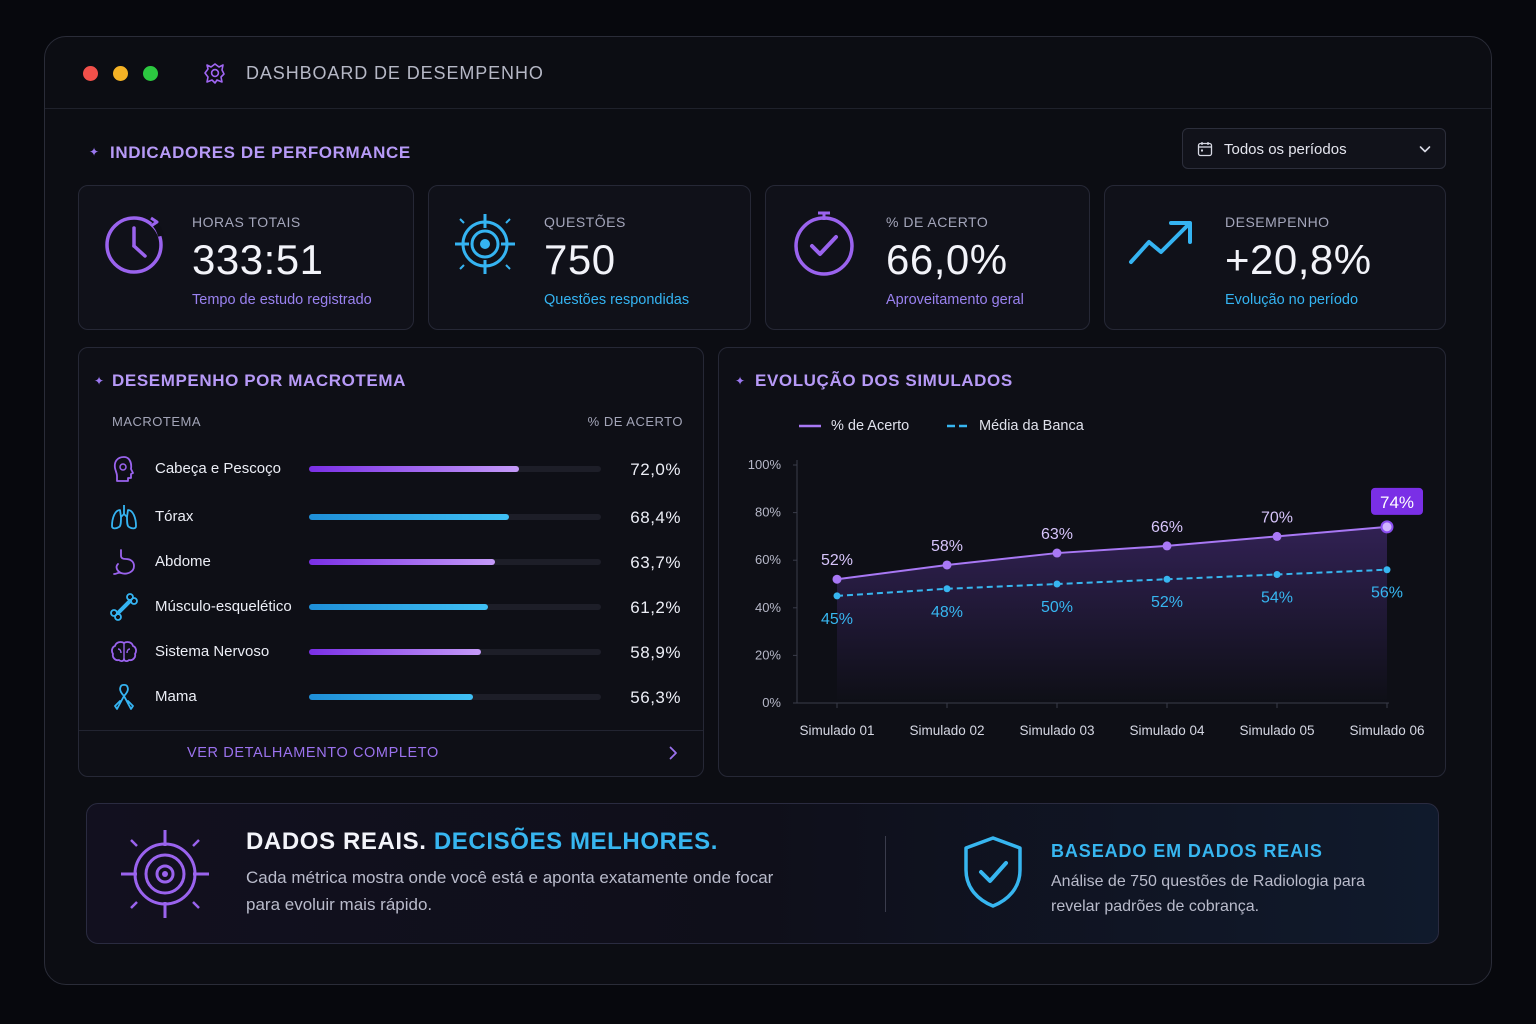 Image resolution: width=1536 pixels, height=1024 pixels. Describe the element at coordinates (1277, 222) in the screenshot. I see `kpi-label: DESEMPENHO` at that location.